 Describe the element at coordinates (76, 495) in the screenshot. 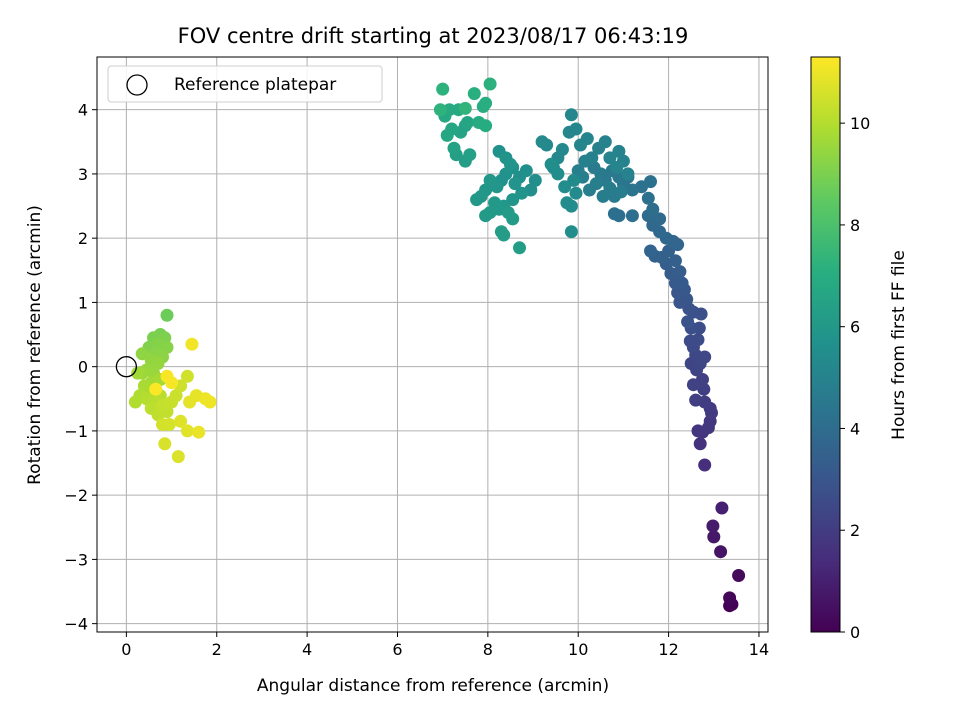

I see `y-tick-label: −2` at that location.